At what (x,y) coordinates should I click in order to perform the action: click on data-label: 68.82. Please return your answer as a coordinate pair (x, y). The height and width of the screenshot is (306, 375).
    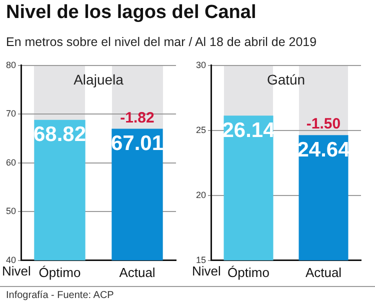
    Looking at the image, I should click on (59, 134).